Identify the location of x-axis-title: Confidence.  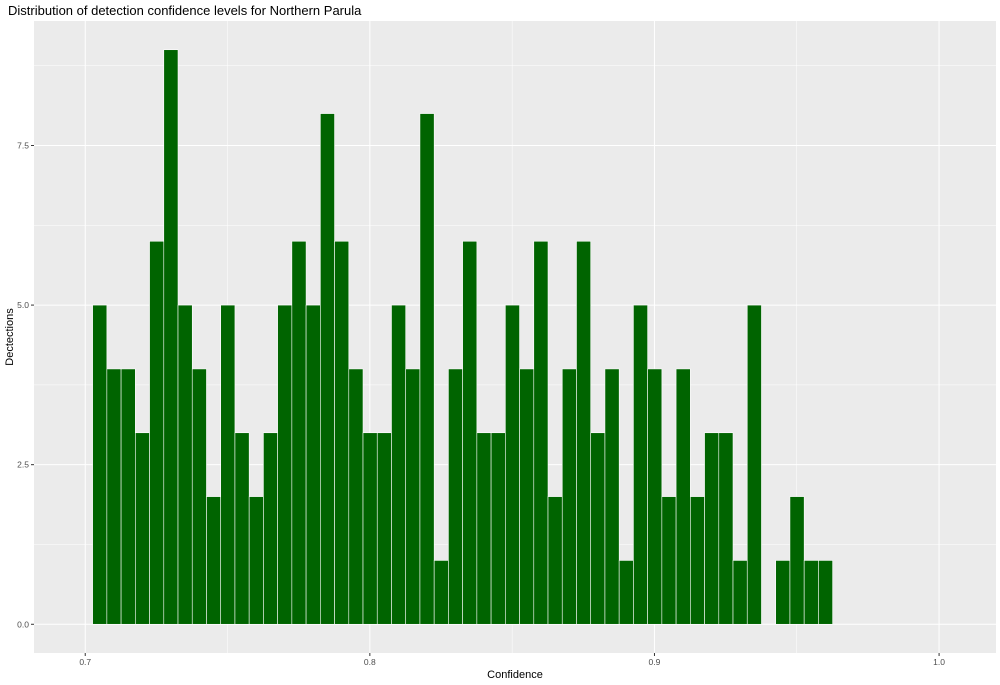
(515, 675).